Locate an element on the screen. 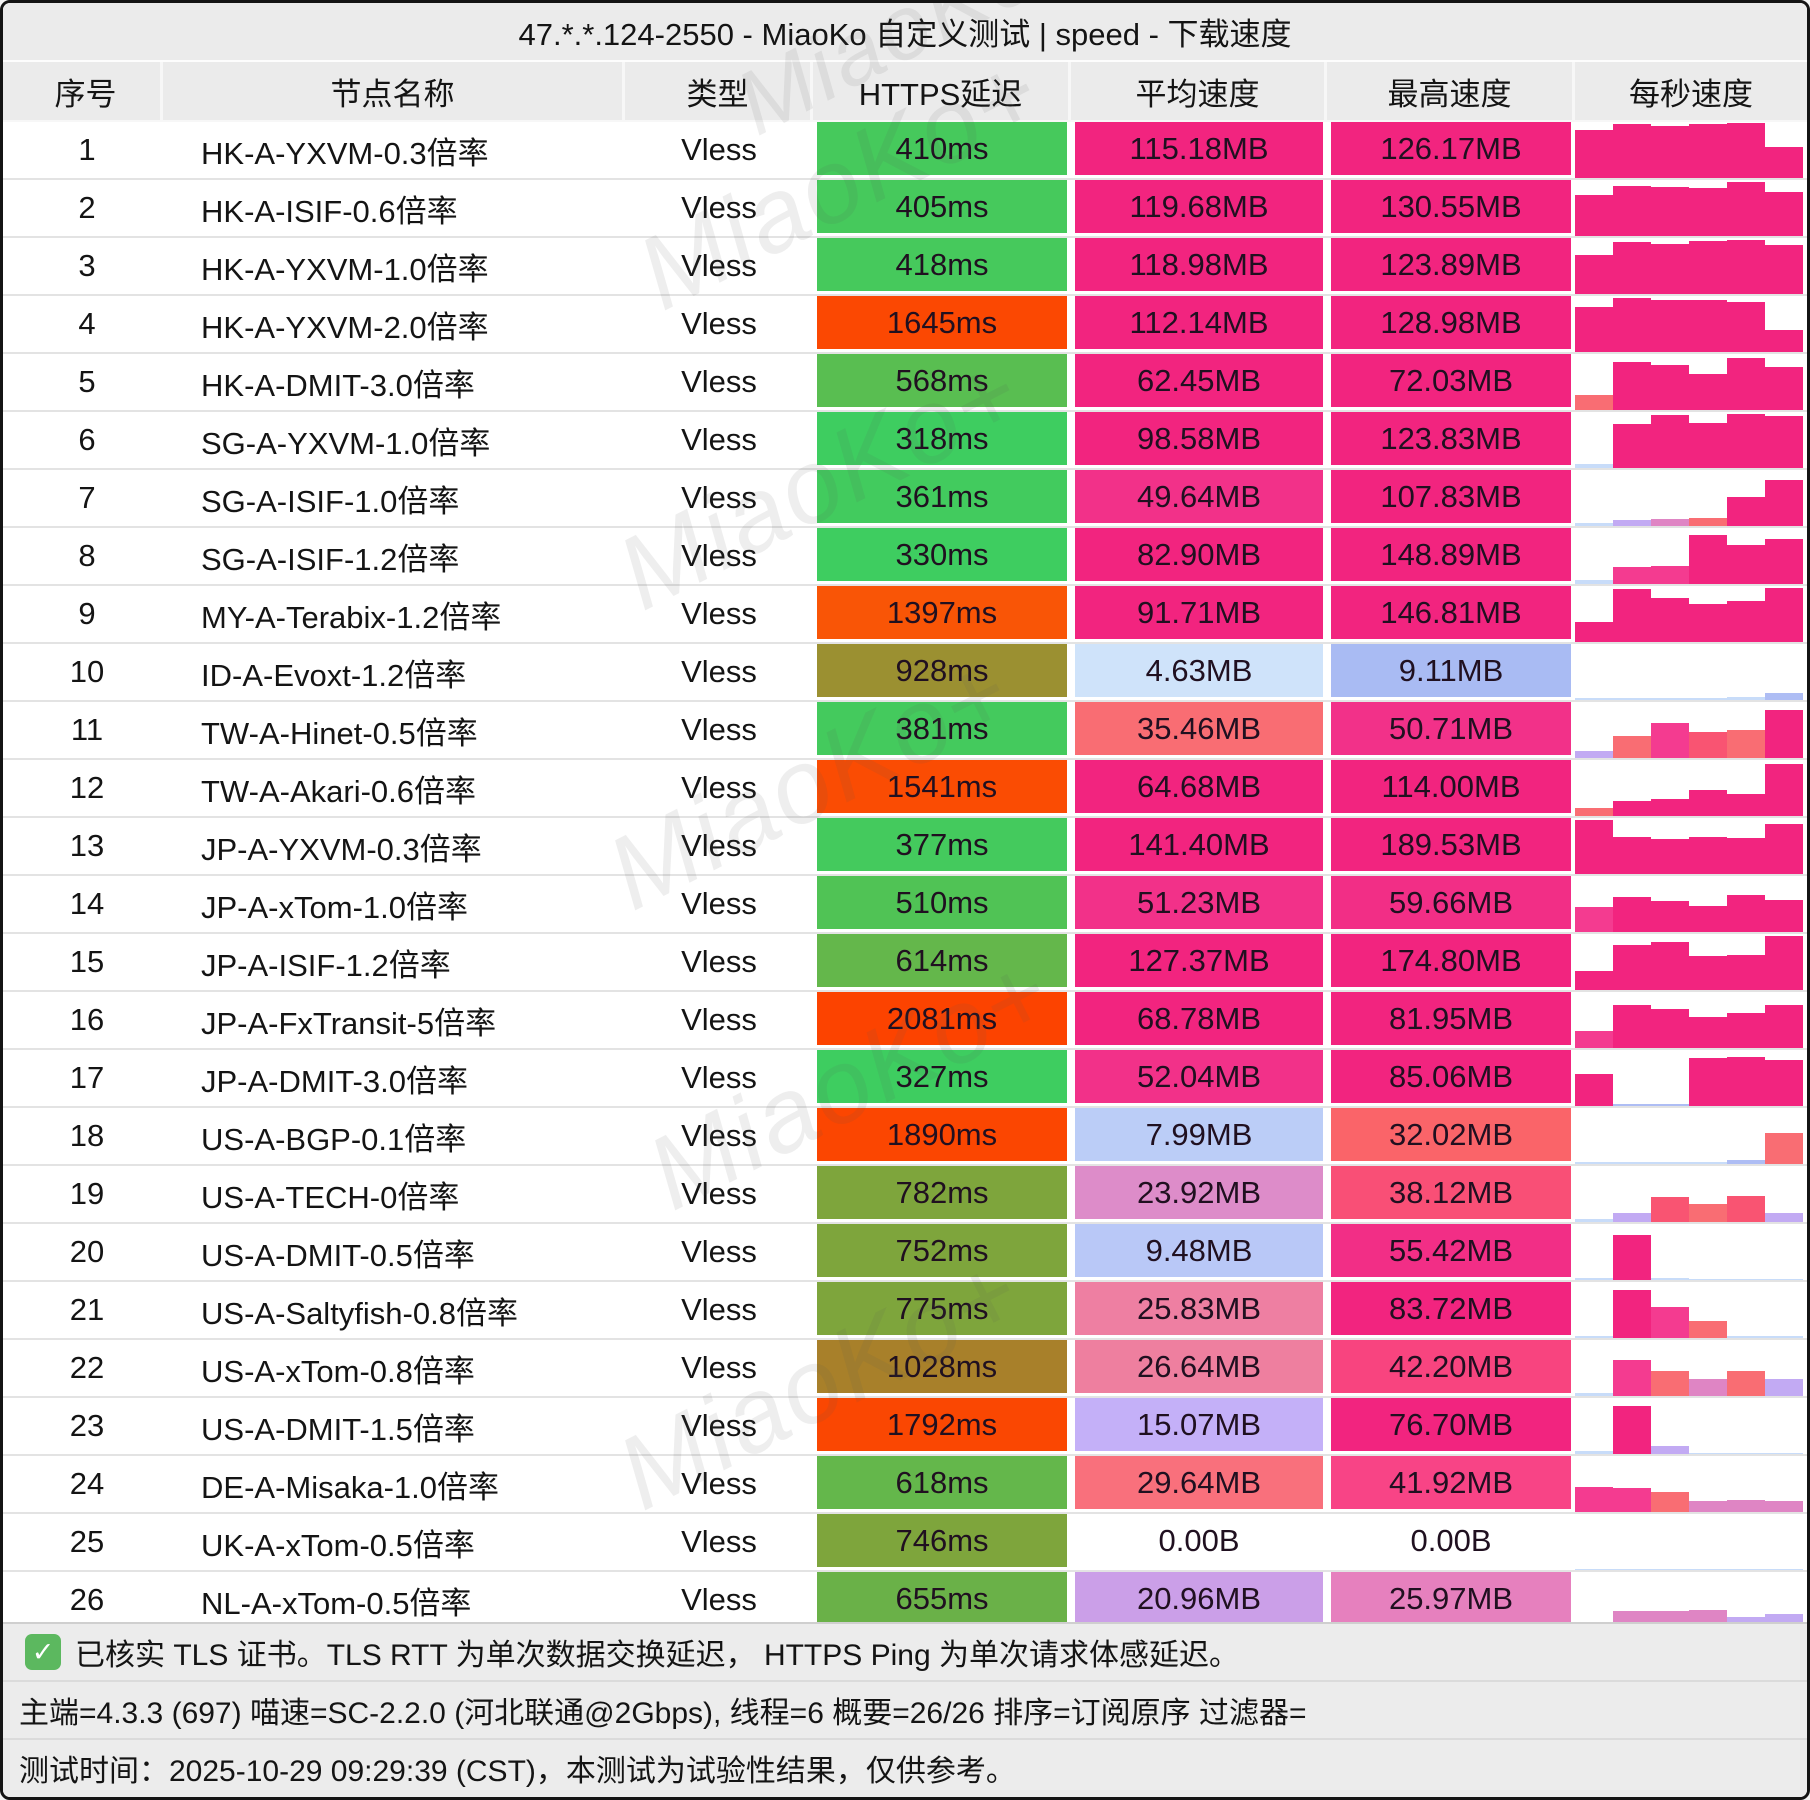 The width and height of the screenshot is (1810, 1800). max-speed-value: 83.72MB is located at coordinates (1451, 1308).